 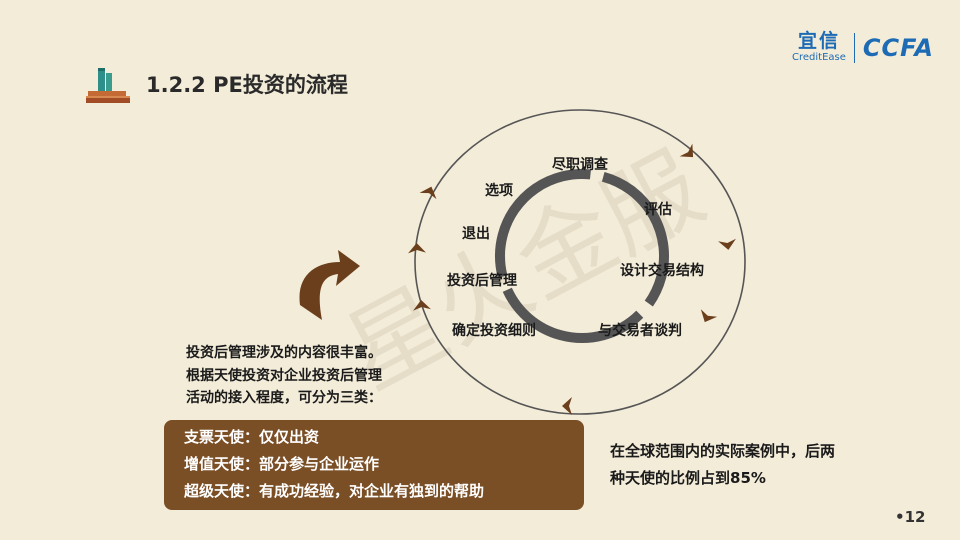 What do you see at coordinates (818, 41) in the screenshot?
I see `logo-cn: 宜信` at bounding box center [818, 41].